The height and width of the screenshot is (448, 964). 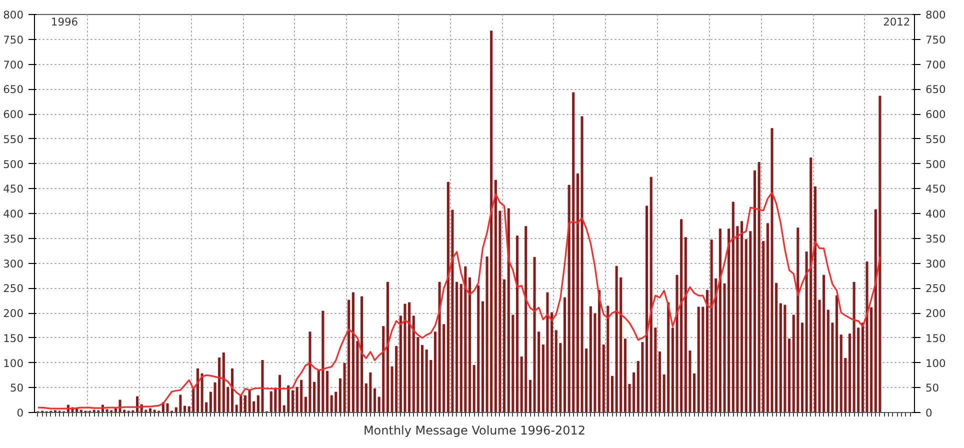 I want to click on text: Monthly Message Volume 1996-2012, so click(x=474, y=431).